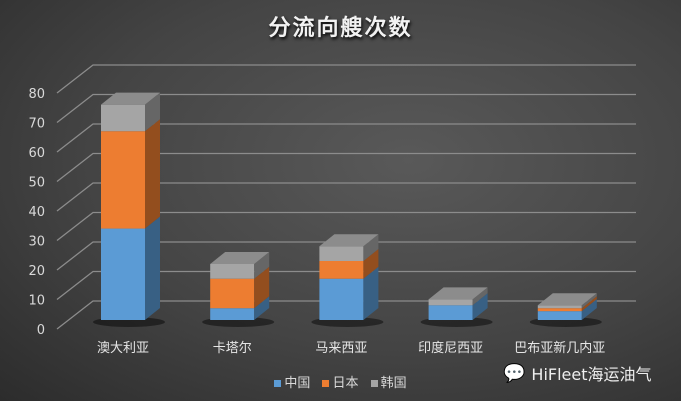 Image resolution: width=681 pixels, height=401 pixels. Describe the element at coordinates (36, 183) in the screenshot. I see `y-tick-label: 50` at that location.